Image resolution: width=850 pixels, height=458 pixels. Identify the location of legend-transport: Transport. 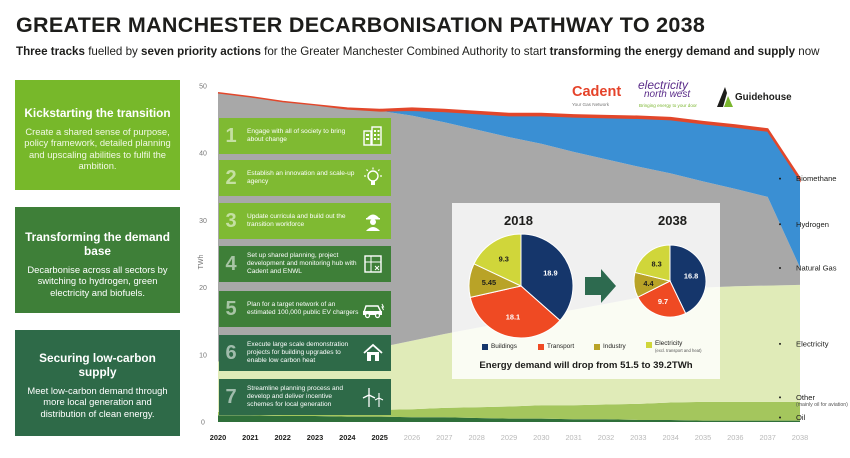
(556, 346).